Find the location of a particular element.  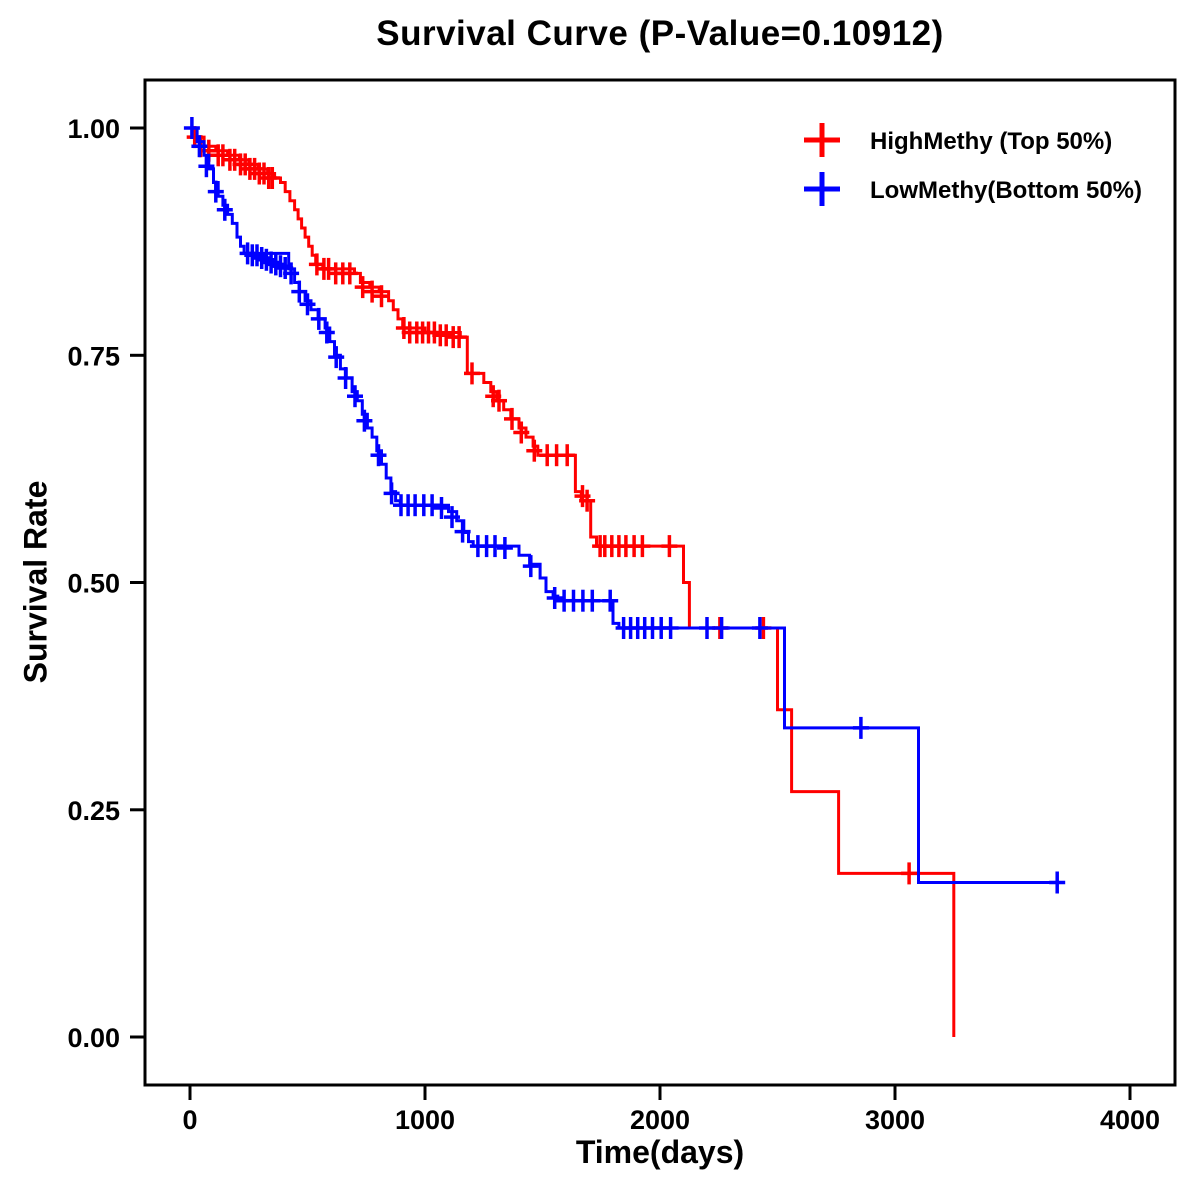

x-axis-title: Time(days) is located at coordinates (660, 1152).